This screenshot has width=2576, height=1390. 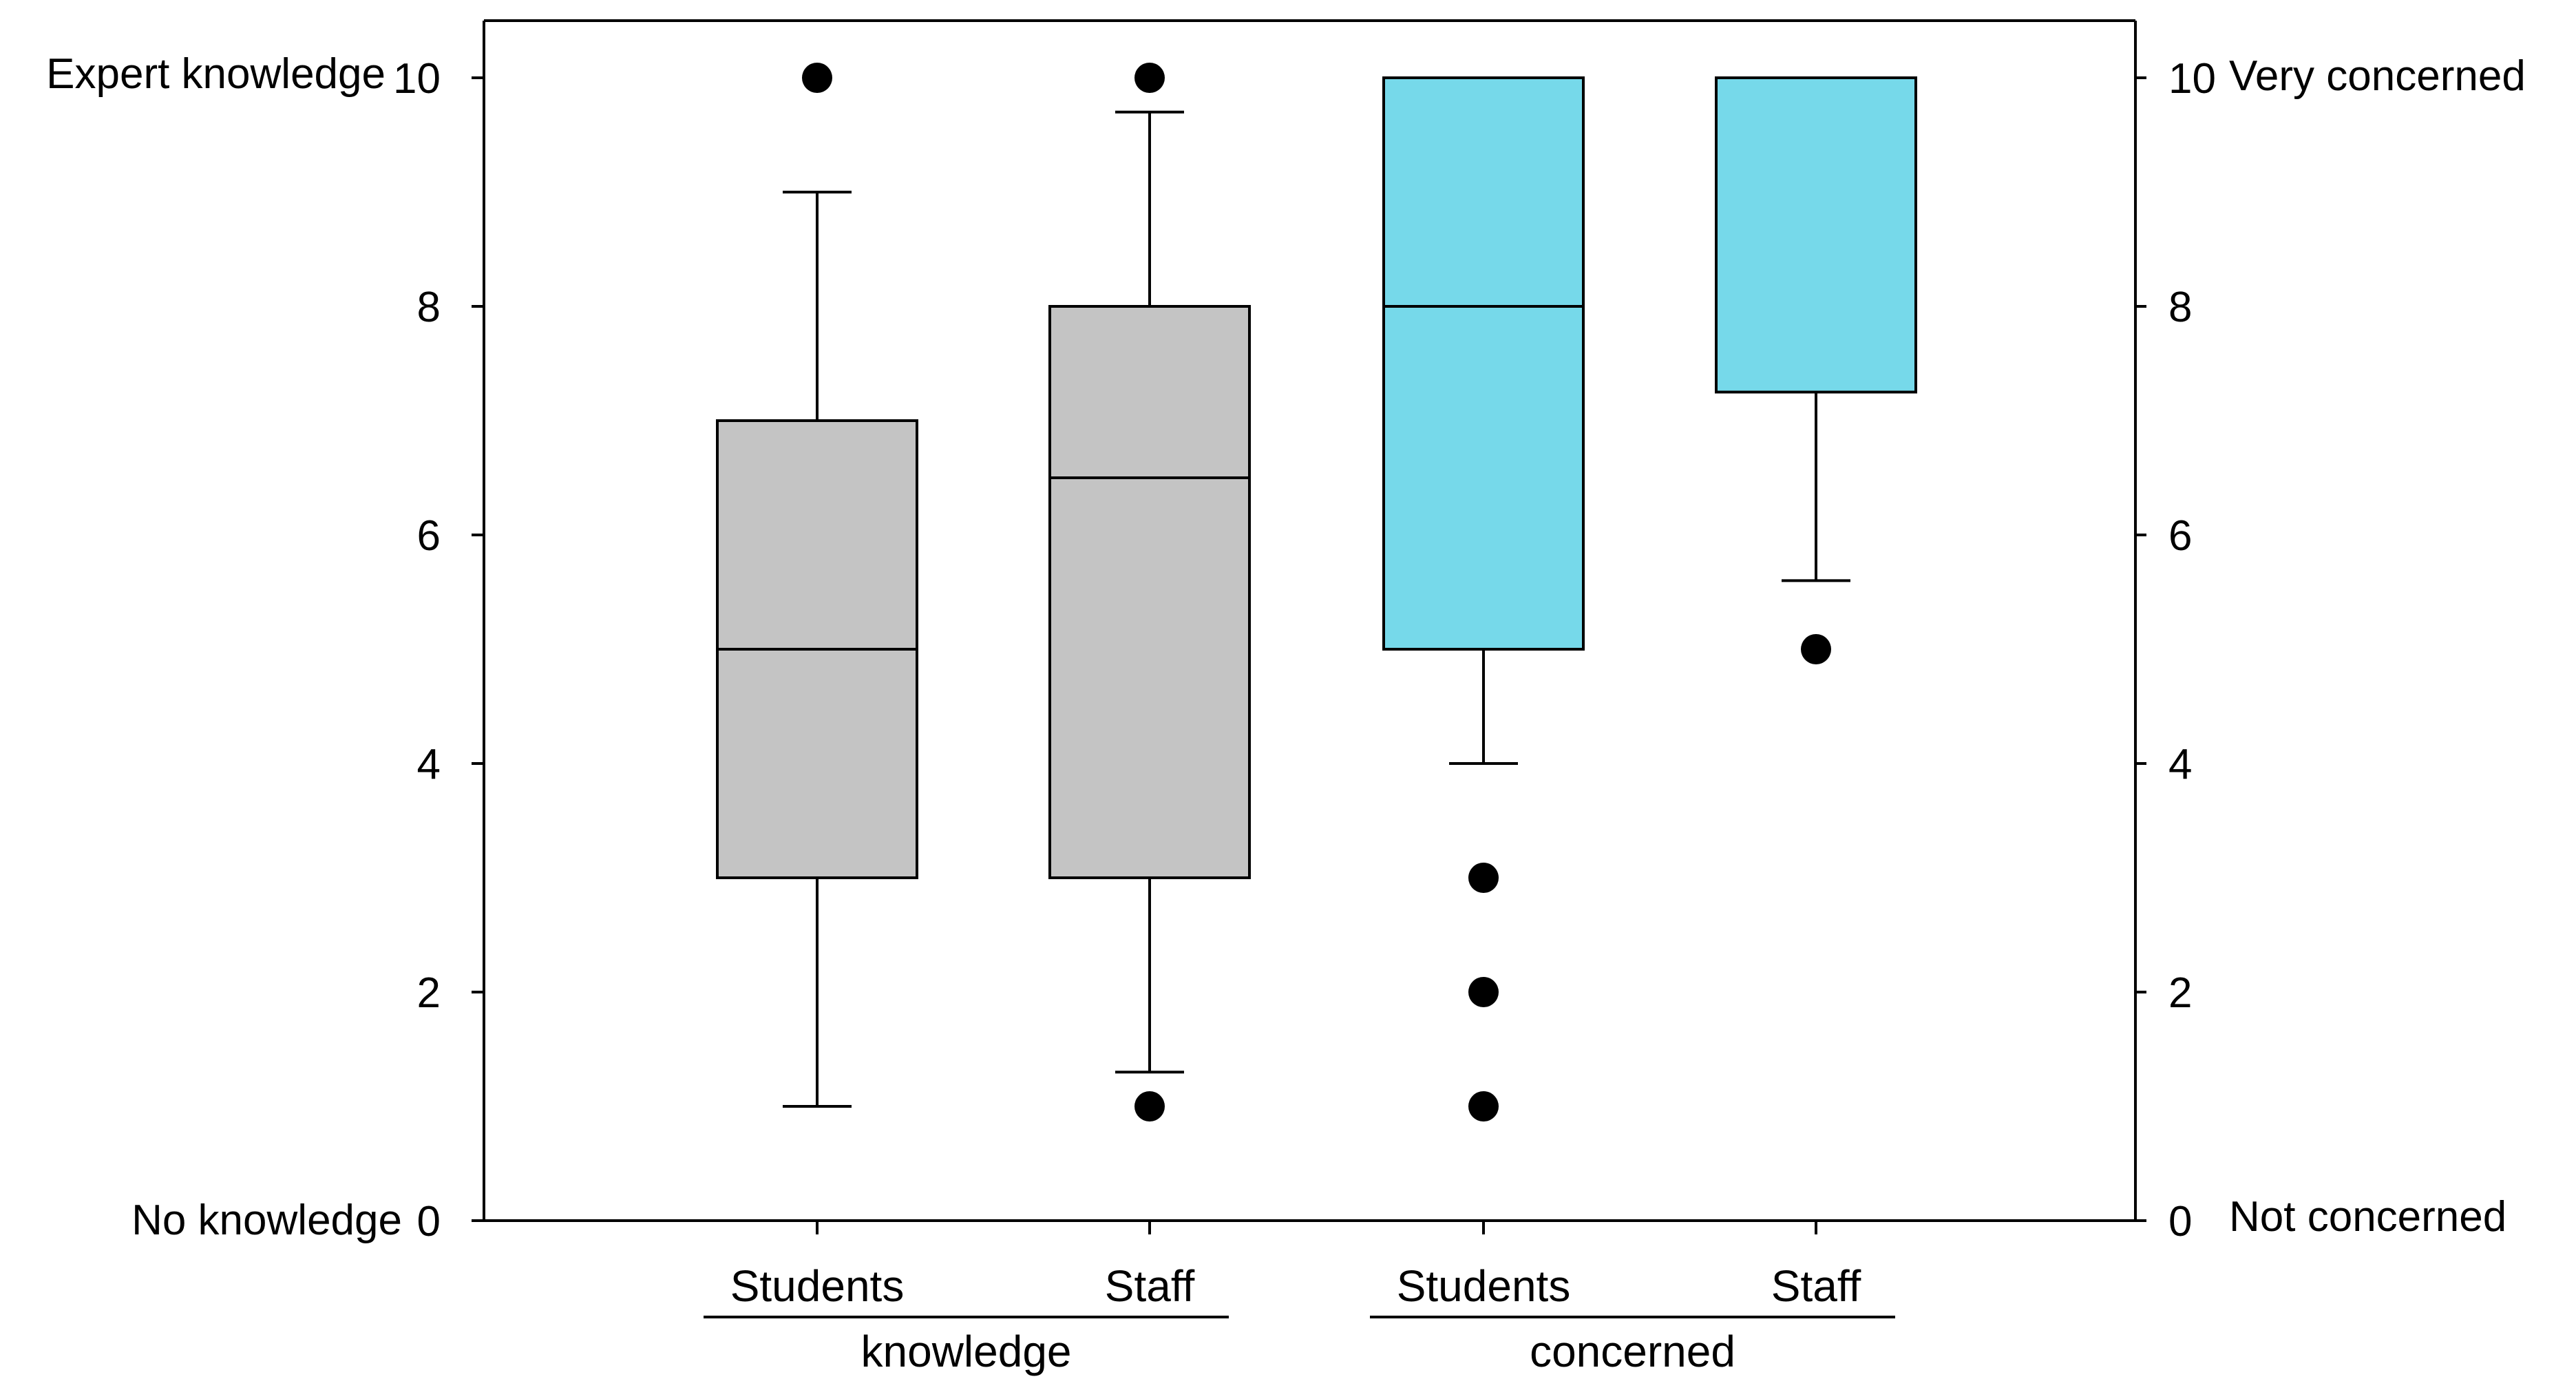 I want to click on right-tick-label: 10, so click(x=2192, y=79).